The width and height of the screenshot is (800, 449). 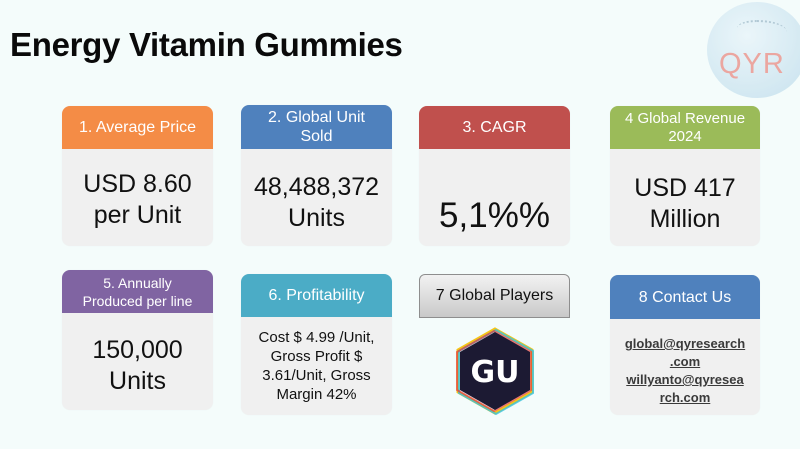 I want to click on card-header: 6. Profitability, so click(x=316, y=295).